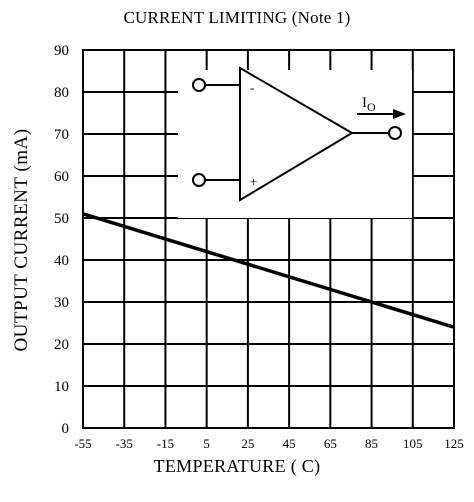 The width and height of the screenshot is (474, 502). Describe the element at coordinates (399, 114) in the screenshot. I see `arrow-head-icon` at that location.